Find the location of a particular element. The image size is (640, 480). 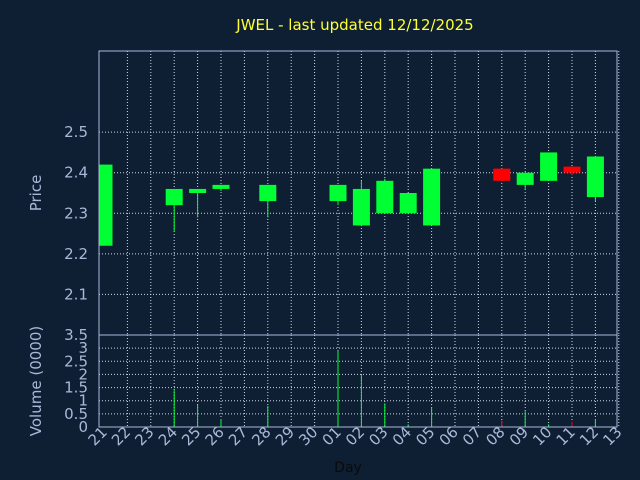

price-y-ticks: 2.1 2.2 2.3 2.4 2.5 is located at coordinates (76, 213).